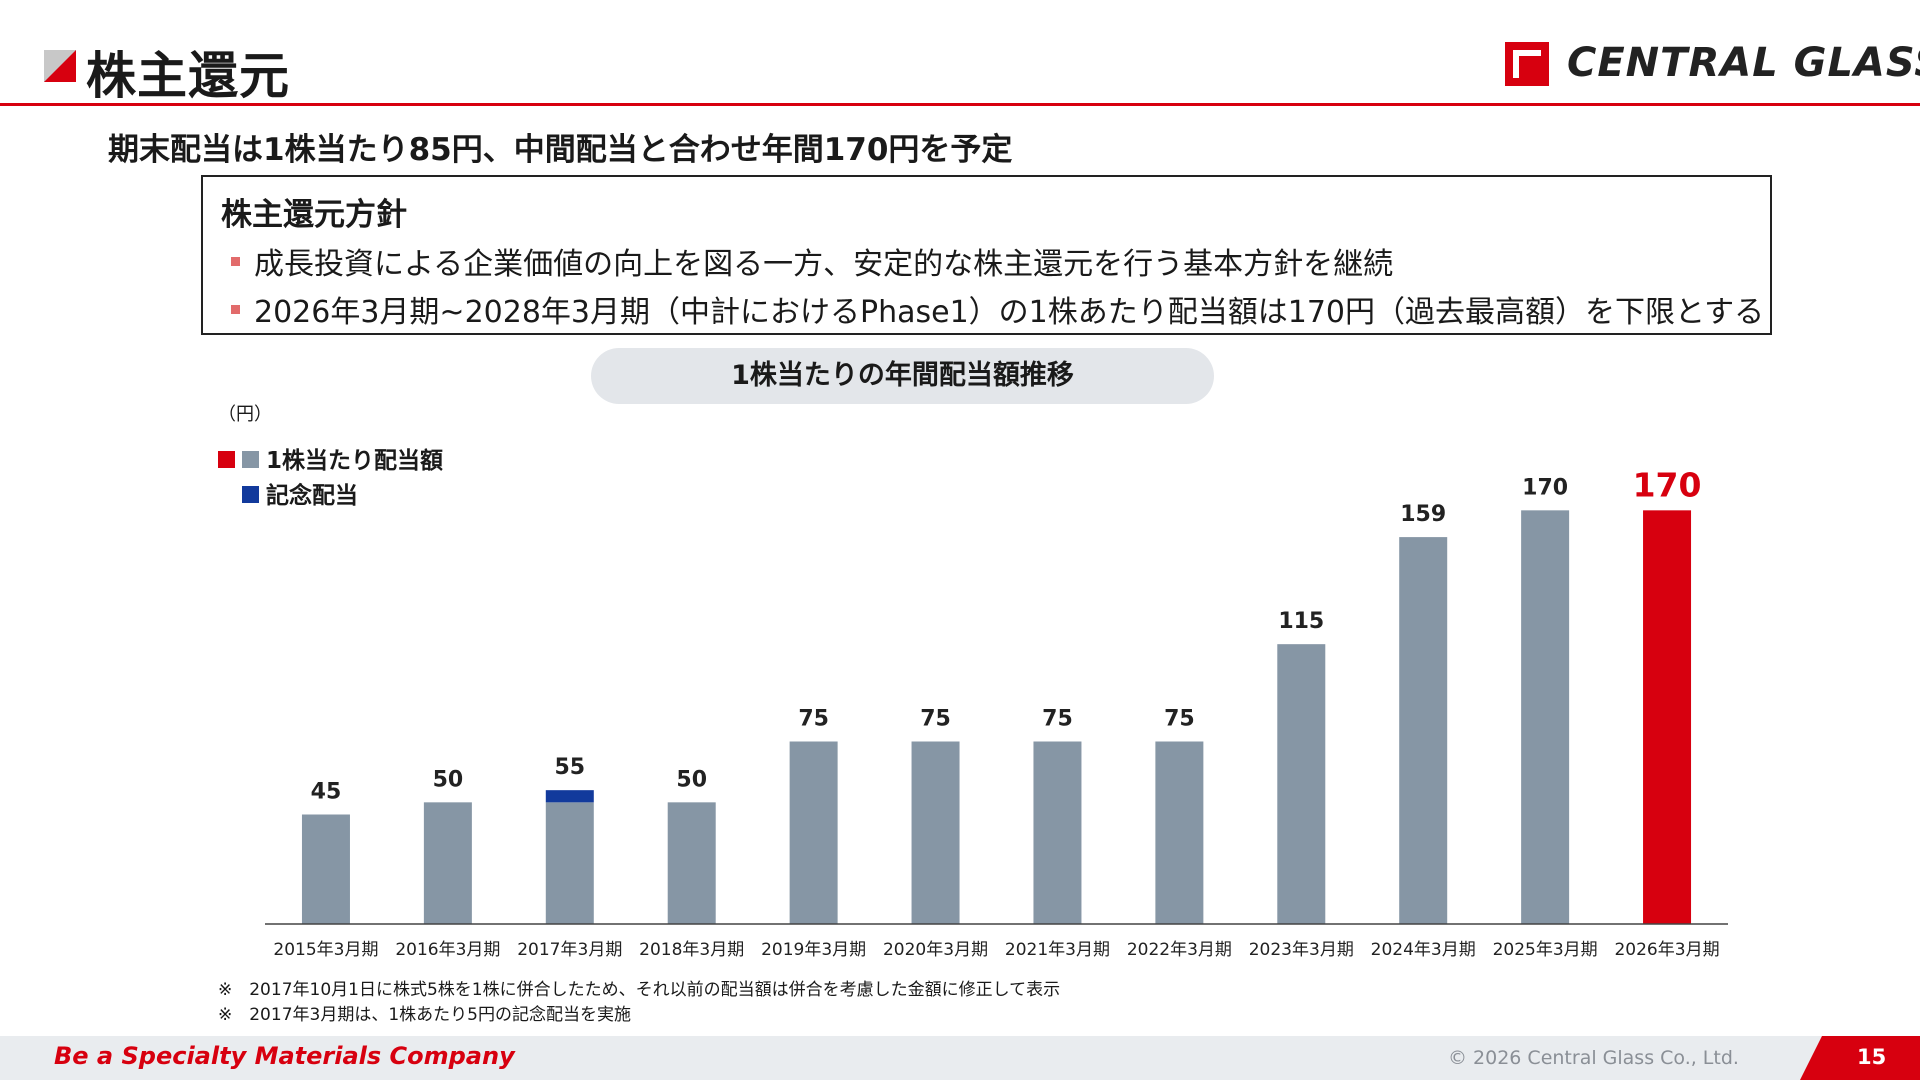 The height and width of the screenshot is (1080, 1920). Describe the element at coordinates (1057, 950) in the screenshot. I see `x-tick-label: 2021年3月期` at that location.